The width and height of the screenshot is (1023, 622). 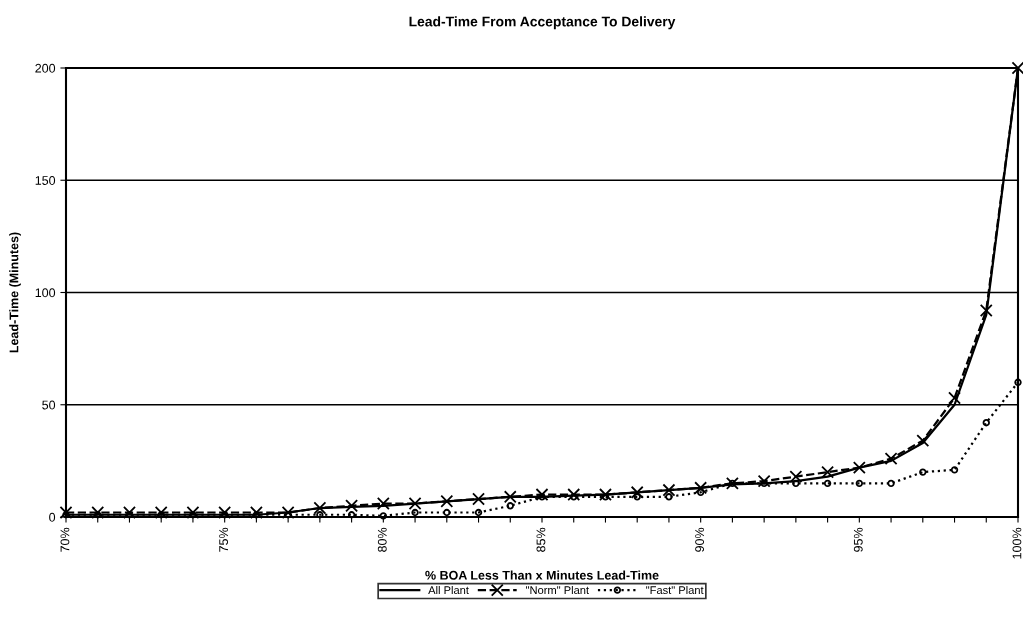 What do you see at coordinates (52, 517) in the screenshot?
I see `y-tick-label: 0` at bounding box center [52, 517].